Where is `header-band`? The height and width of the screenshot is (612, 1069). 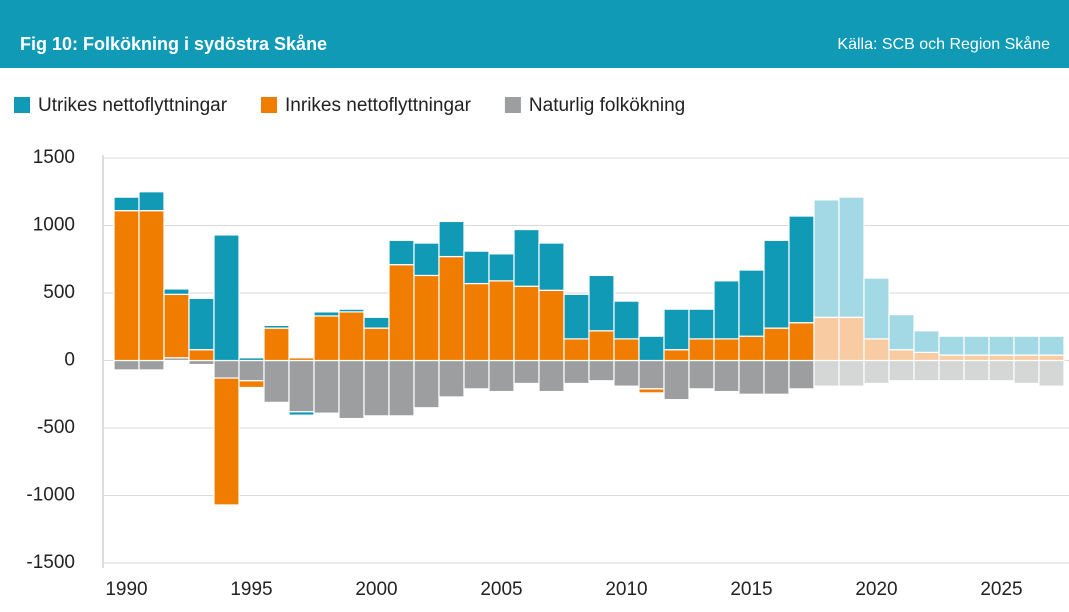 header-band is located at coordinates (534, 34).